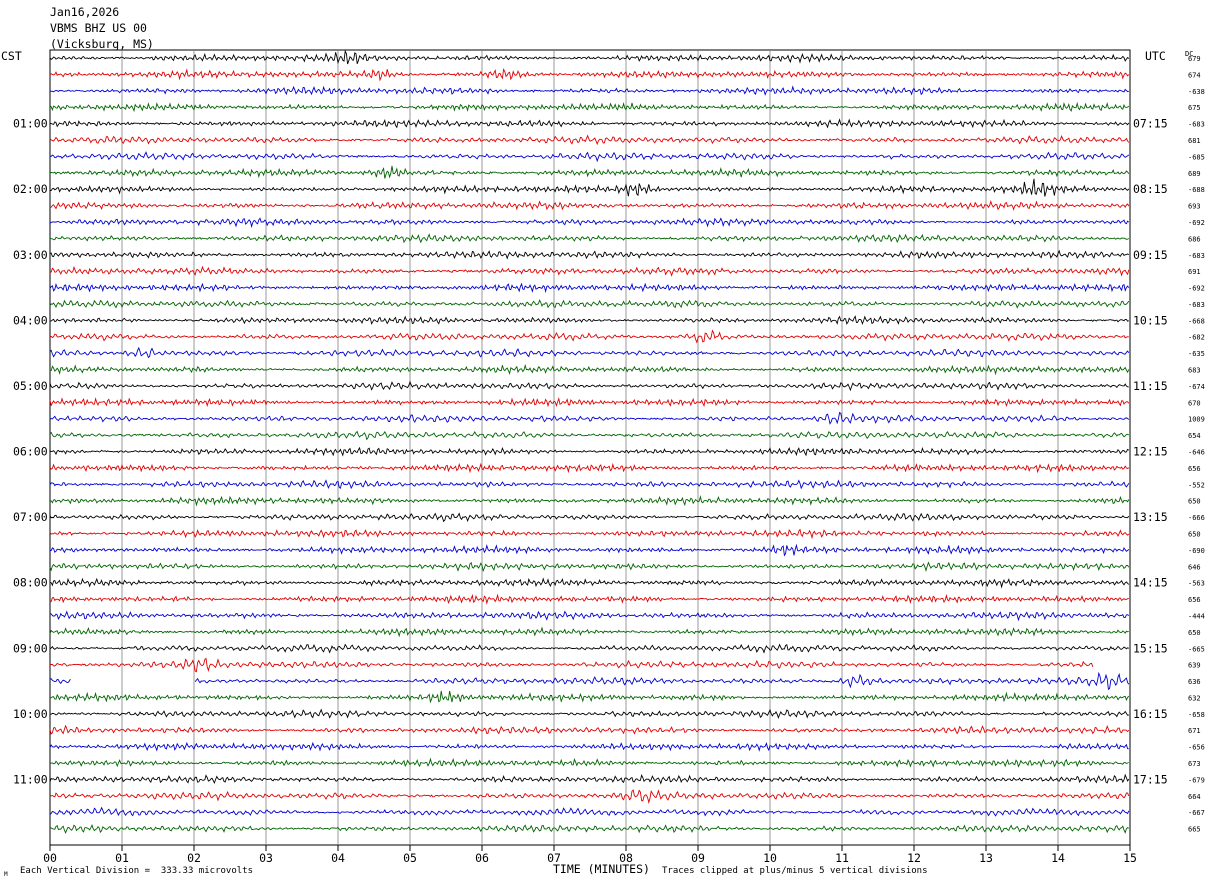 Image resolution: width=1210 pixels, height=886 pixels. I want to click on left-timezone-label: CST, so click(11, 56).